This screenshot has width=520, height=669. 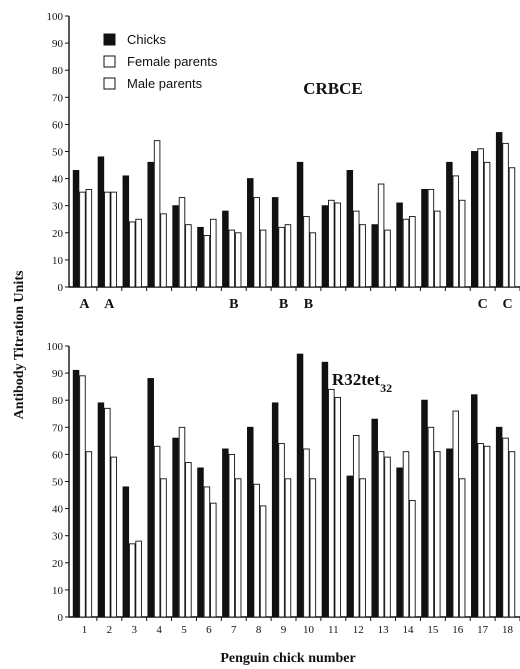 What do you see at coordinates (172, 61) in the screenshot?
I see `legend-label: Female parents` at bounding box center [172, 61].